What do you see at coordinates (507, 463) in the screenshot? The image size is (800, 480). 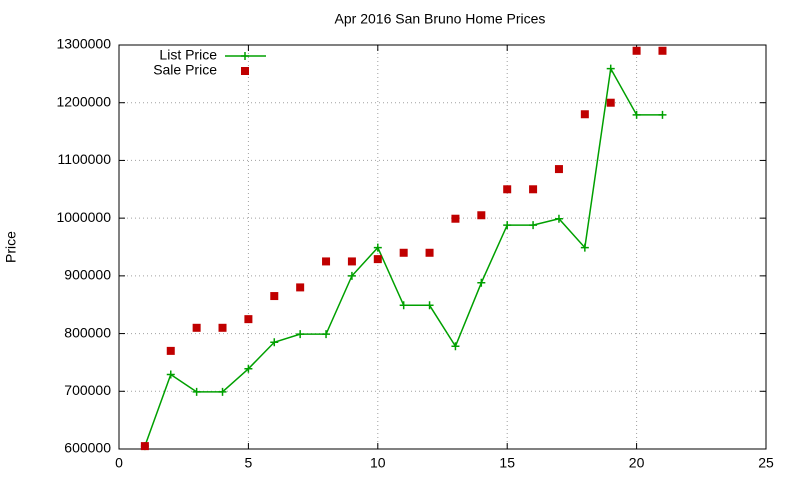 I see `x-tick-label: 15` at bounding box center [507, 463].